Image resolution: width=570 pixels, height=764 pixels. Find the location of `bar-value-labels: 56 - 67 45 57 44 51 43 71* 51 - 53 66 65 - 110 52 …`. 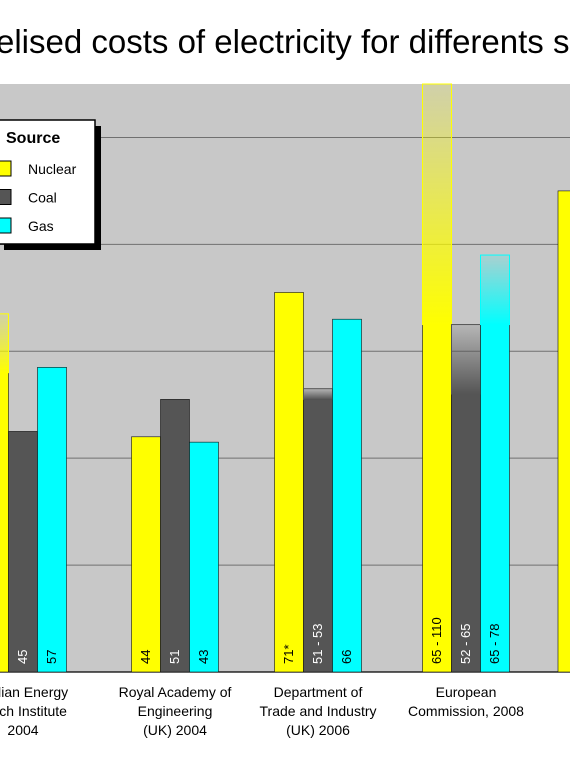

bar-value-labels: 56 - 67 45 57 44 51 43 71* 51 - 53 66 65 - 110 52 … is located at coordinates (251, 640).